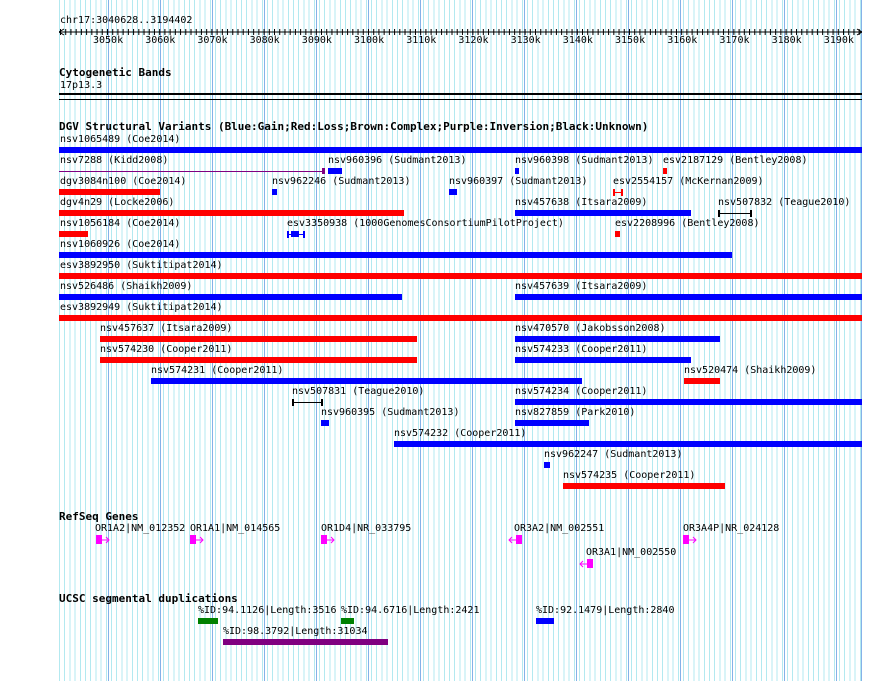 This screenshot has width=890, height=681. I want to click on ruler-tick-label: 3100k, so click(369, 40).